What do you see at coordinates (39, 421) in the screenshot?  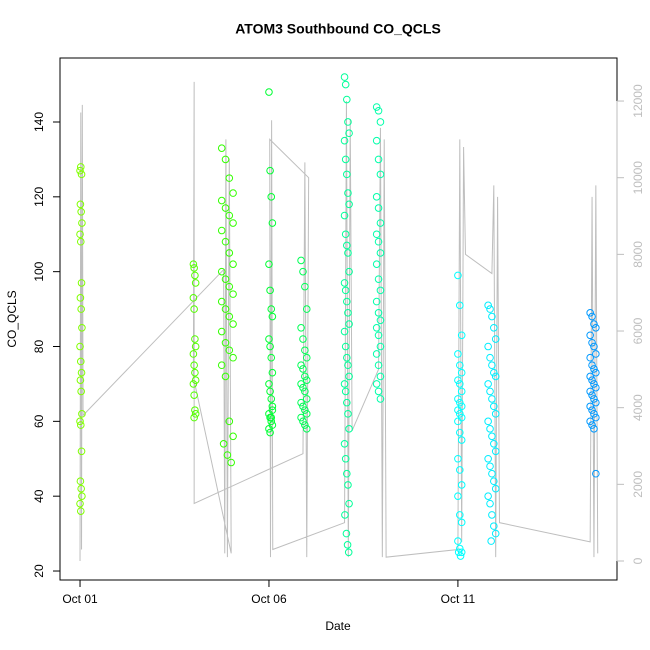 I see `y-tick-label: 60` at bounding box center [39, 421].